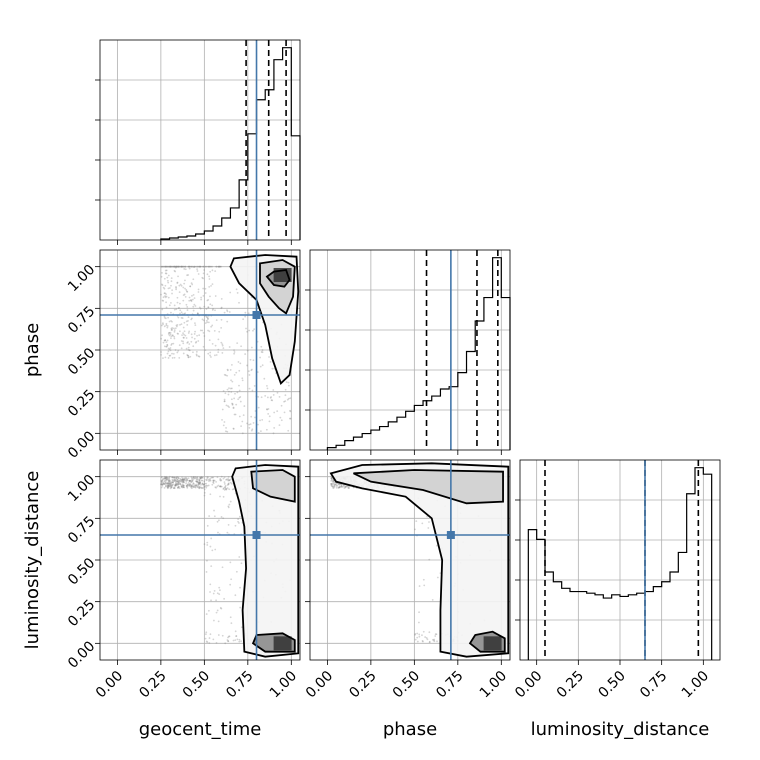 This screenshot has width=760, height=760. What do you see at coordinates (200, 729) in the screenshot?
I see `x-axis-label-geocent-time: geocent_time` at bounding box center [200, 729].